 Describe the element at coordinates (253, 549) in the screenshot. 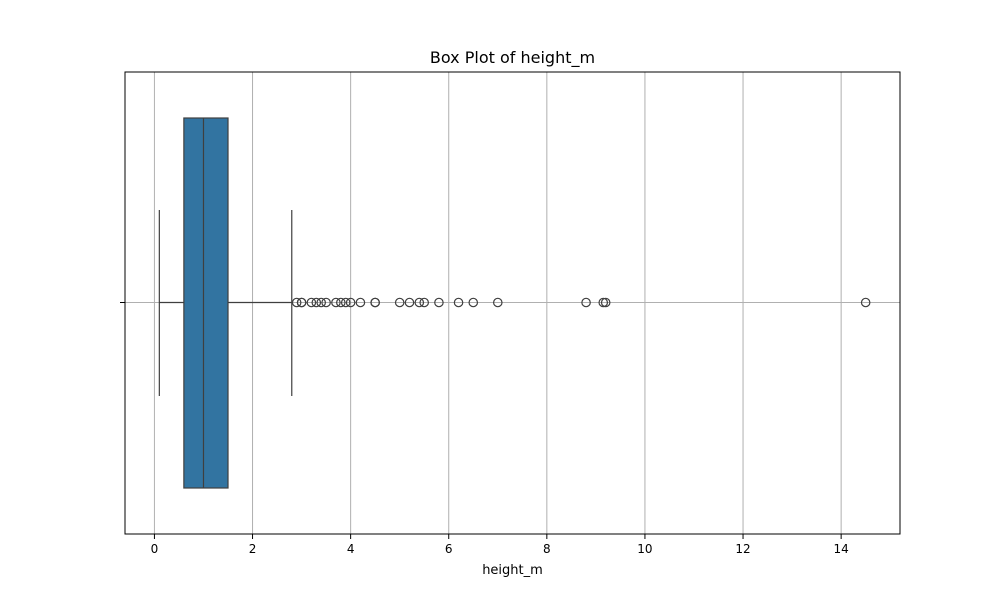

I see `x-tick-label-1: 2` at that location.